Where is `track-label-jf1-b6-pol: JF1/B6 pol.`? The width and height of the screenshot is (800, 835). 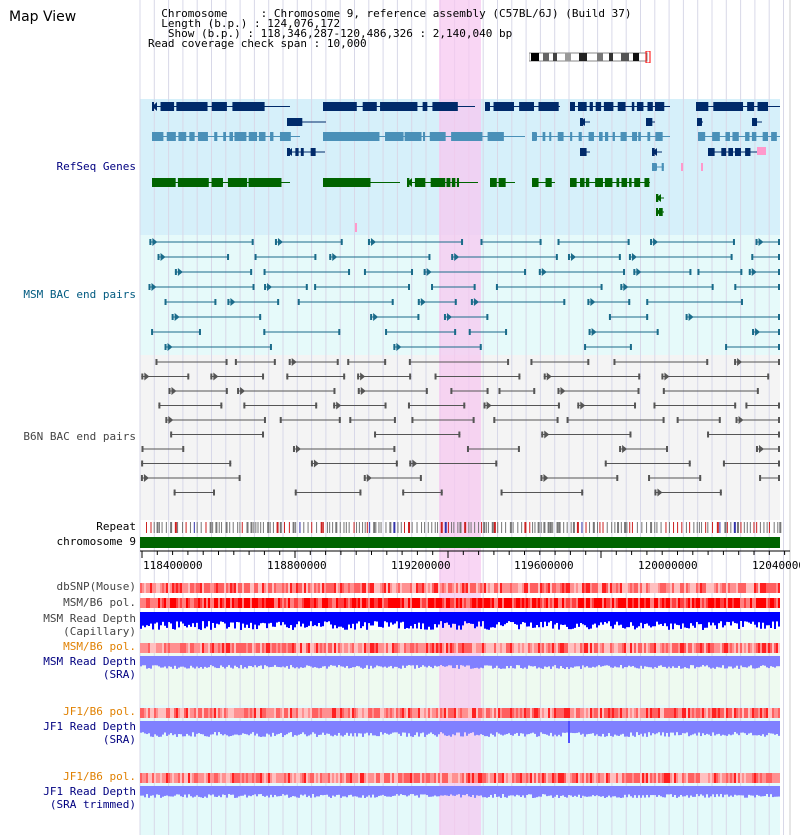
track-label-jf1-b6-pol: JF1/B6 pol. is located at coordinates (99, 711).